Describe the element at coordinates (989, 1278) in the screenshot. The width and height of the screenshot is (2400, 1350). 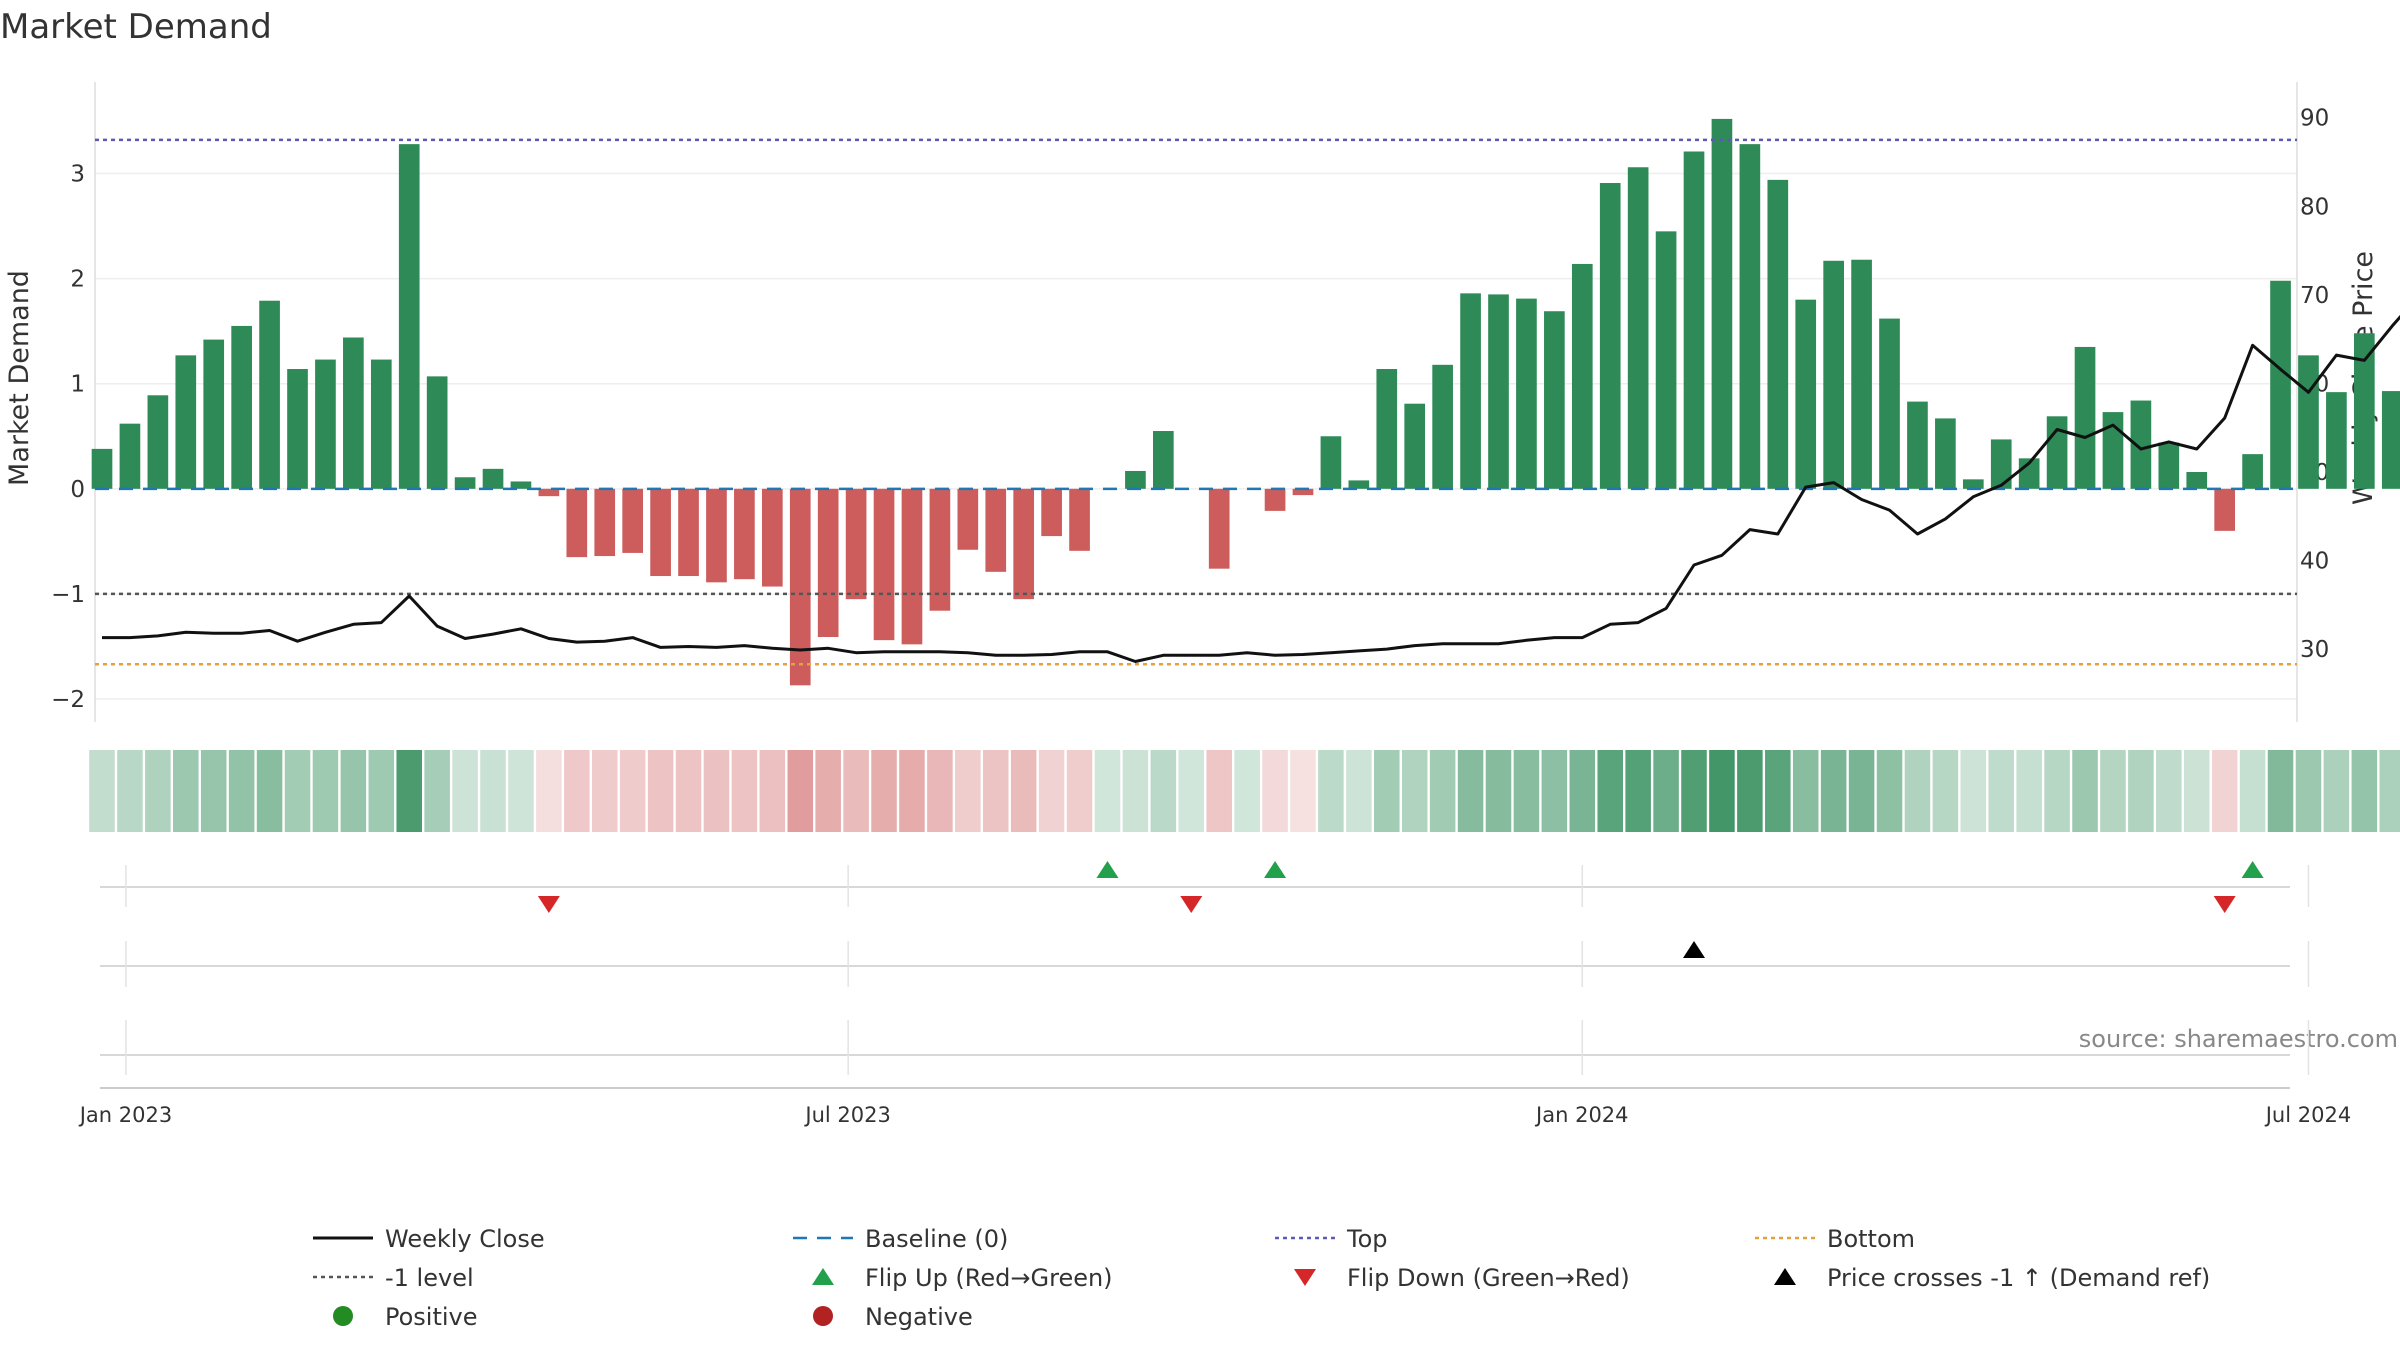
I see `legend-label: Flip Up (Red→Green)` at that location.